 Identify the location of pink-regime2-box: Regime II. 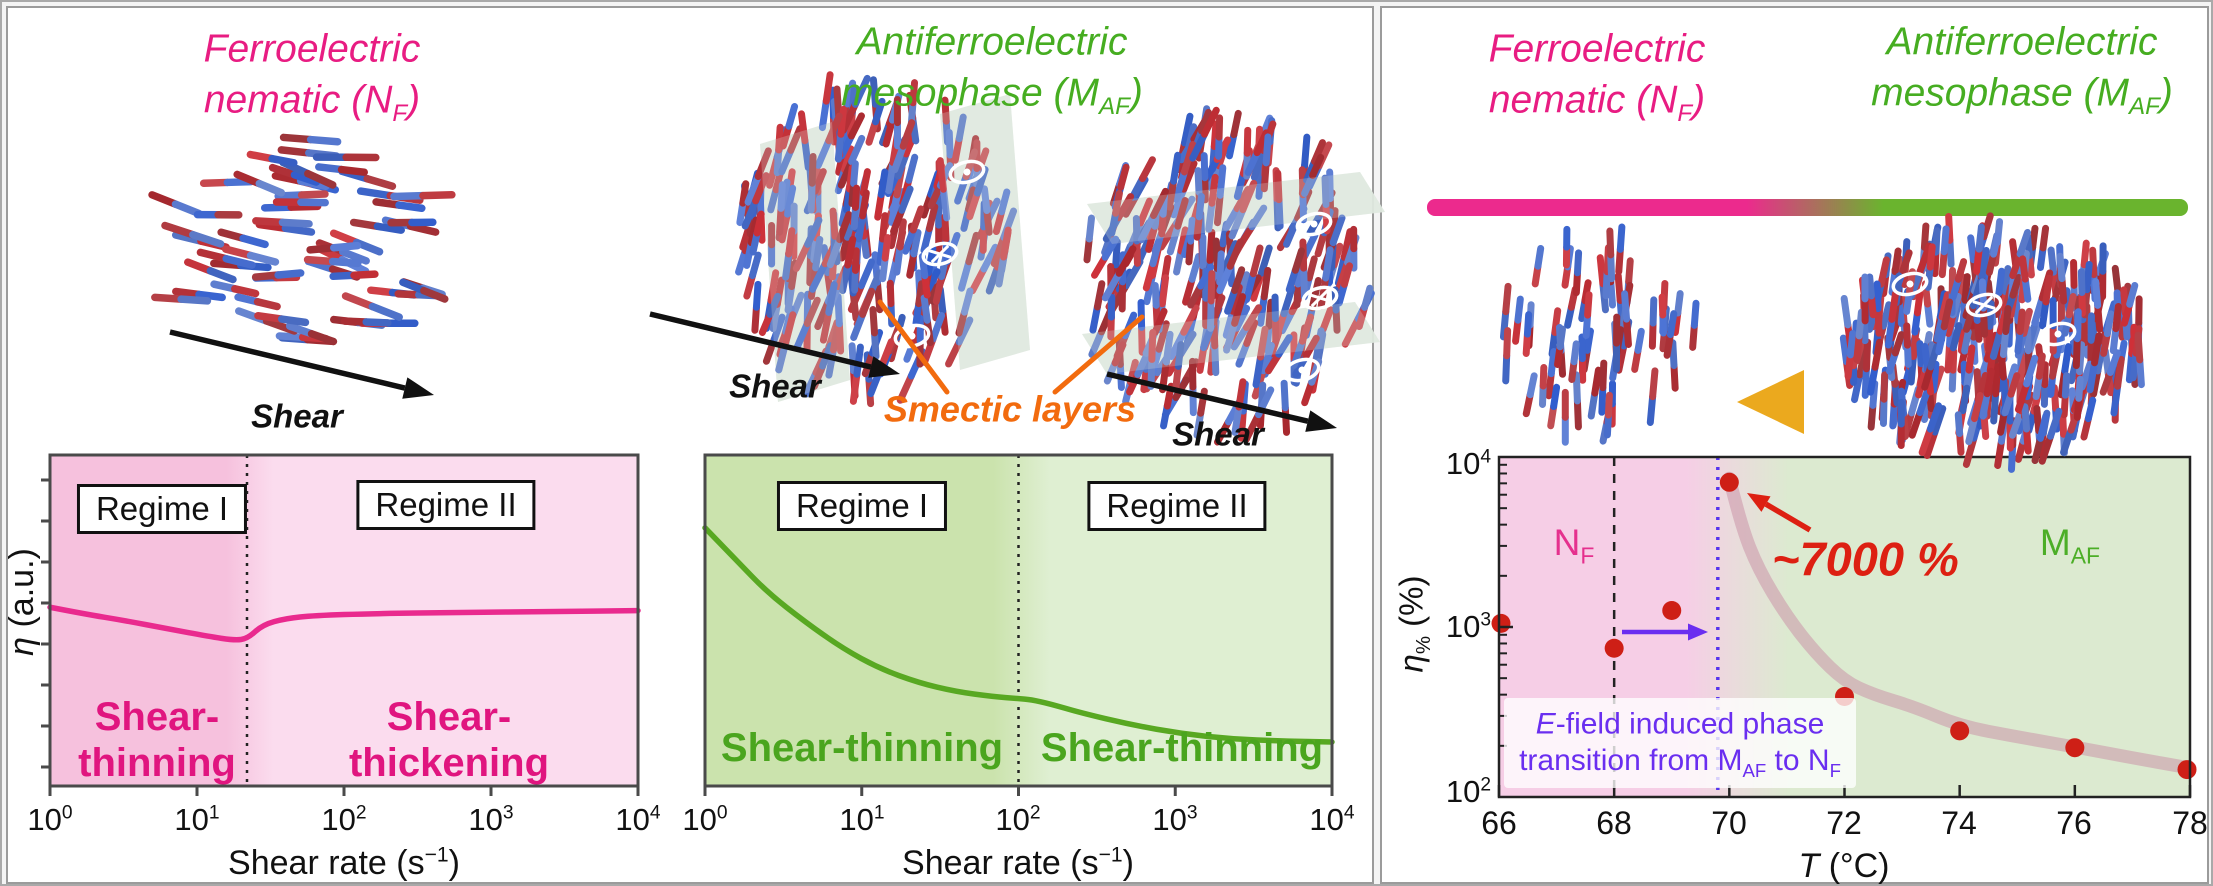
(446, 505).